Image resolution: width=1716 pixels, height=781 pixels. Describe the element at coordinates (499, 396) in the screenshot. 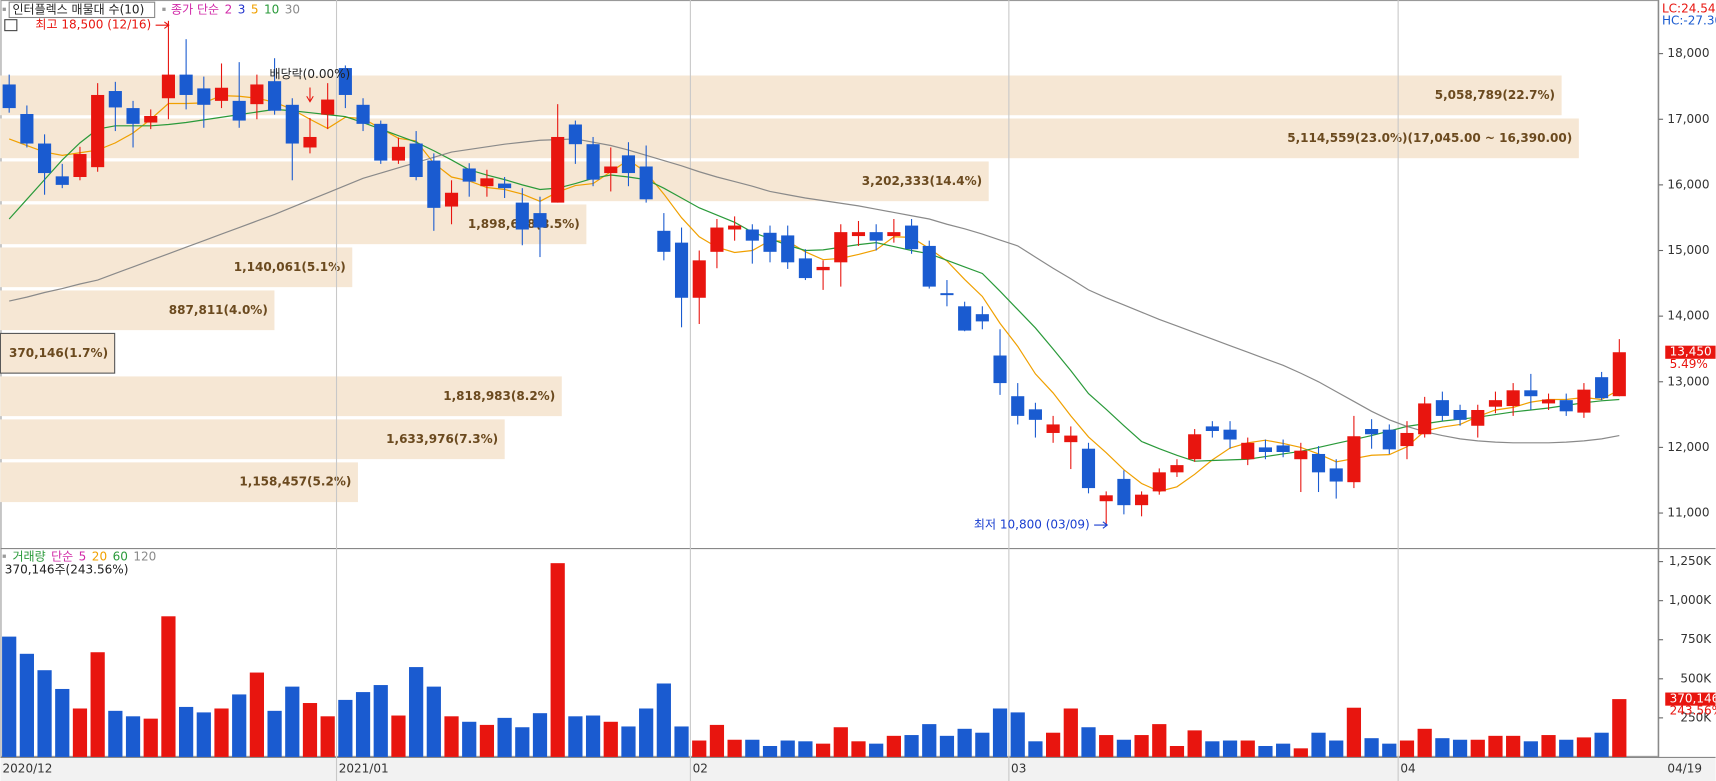

I see `volume-profile-label: 1,818,983(8.2%)` at that location.